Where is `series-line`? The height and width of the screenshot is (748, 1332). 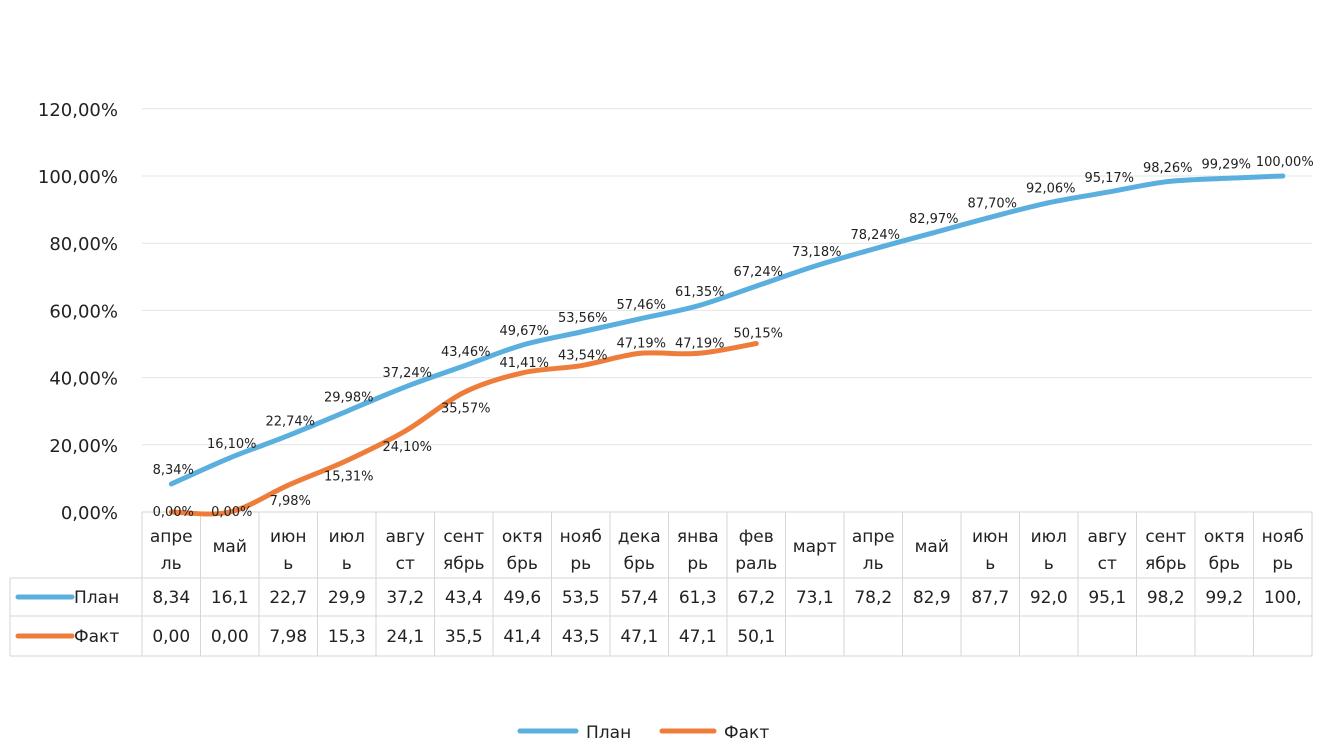
series-line is located at coordinates (463, 429).